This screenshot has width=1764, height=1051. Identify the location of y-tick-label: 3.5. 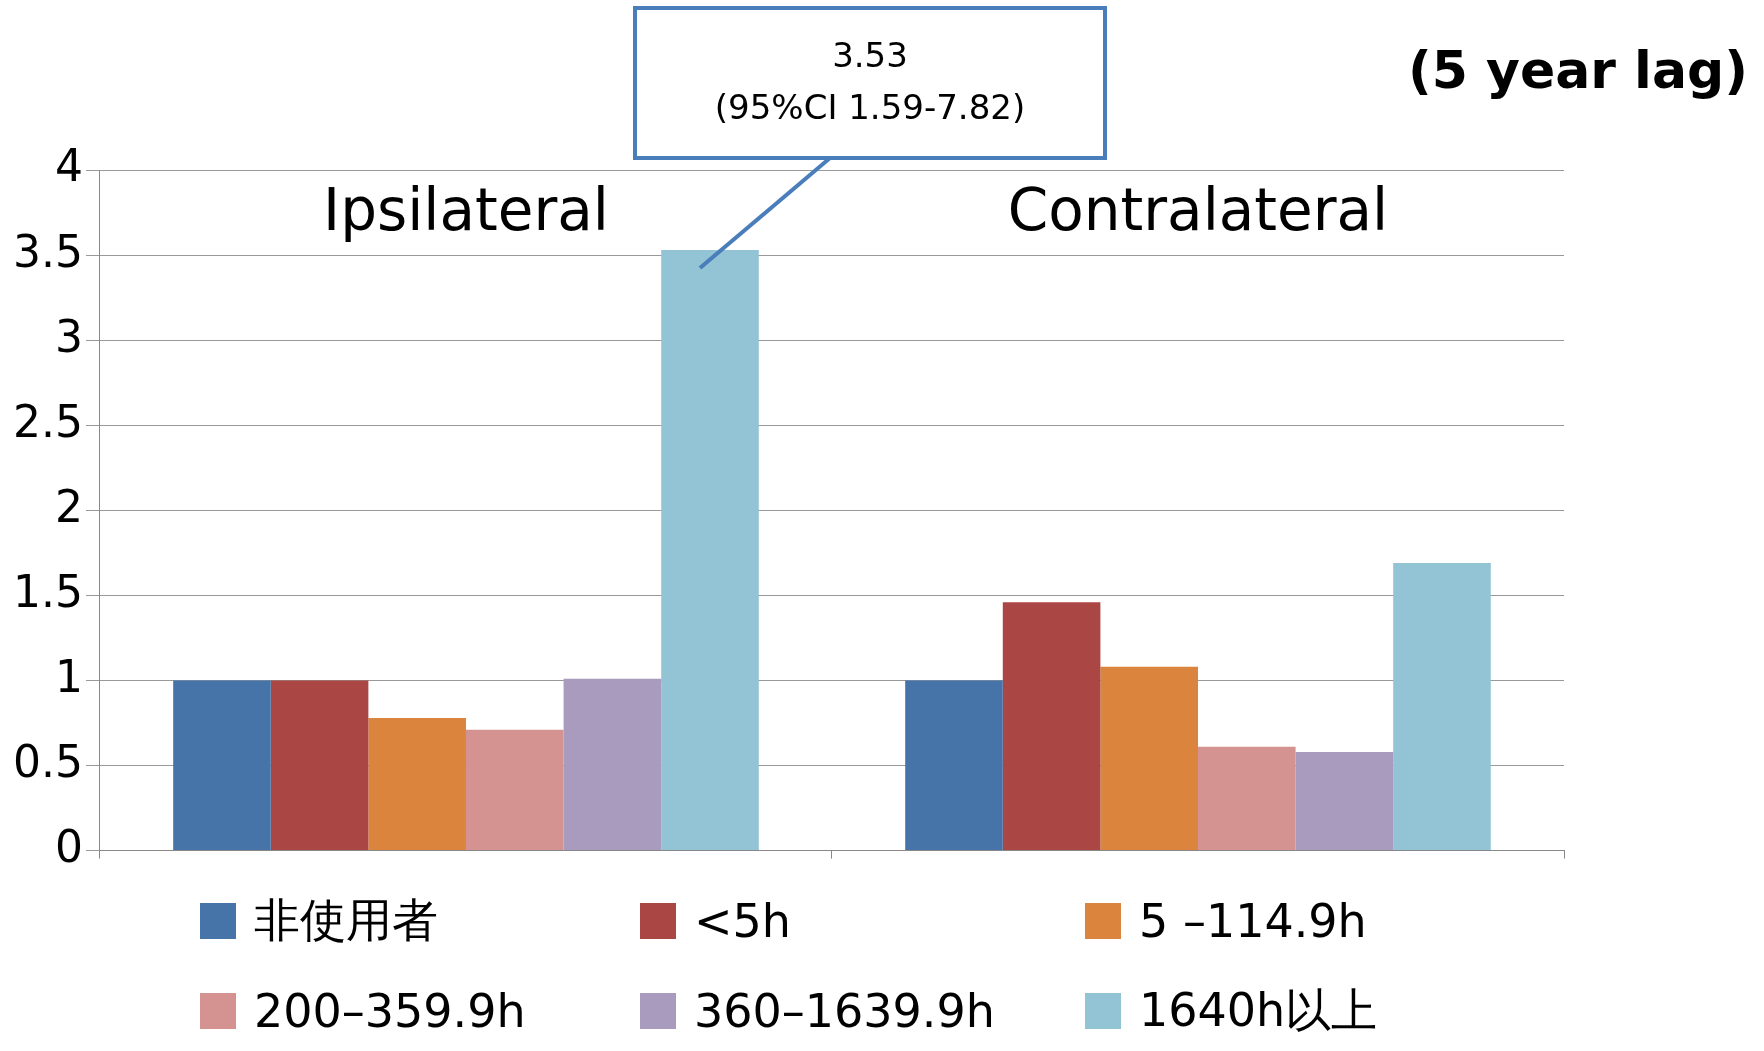
(47, 251).